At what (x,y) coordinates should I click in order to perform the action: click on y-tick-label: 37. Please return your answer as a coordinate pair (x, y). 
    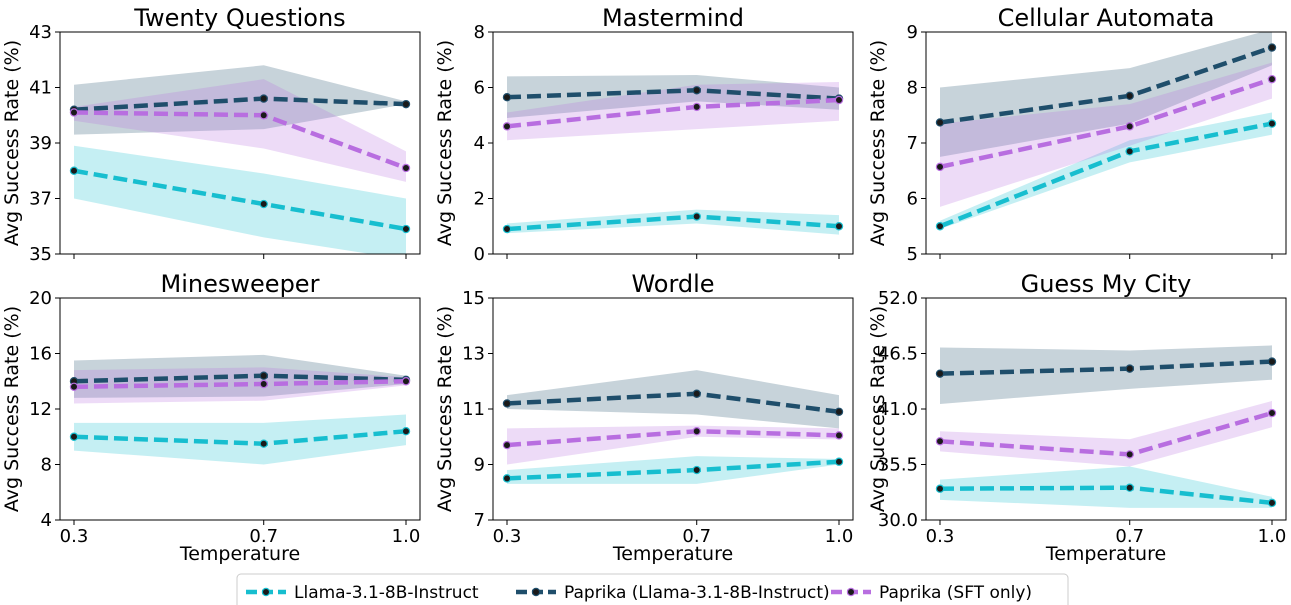
    Looking at the image, I should click on (40, 199).